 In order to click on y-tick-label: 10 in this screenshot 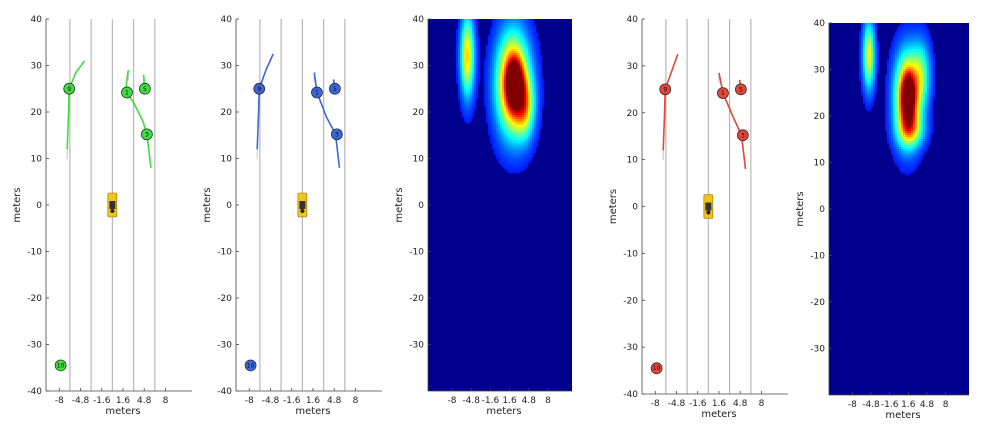, I will do `click(820, 164)`.